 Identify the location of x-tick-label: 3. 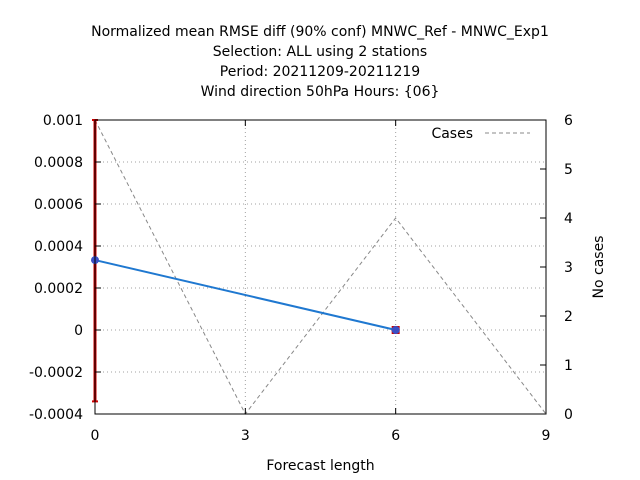
(245, 436).